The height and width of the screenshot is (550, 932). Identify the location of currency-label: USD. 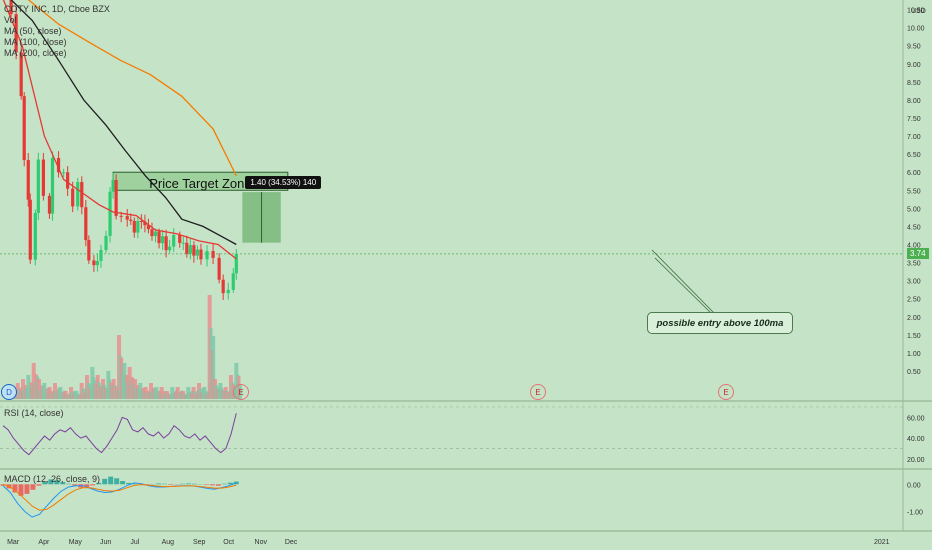
(918, 11).